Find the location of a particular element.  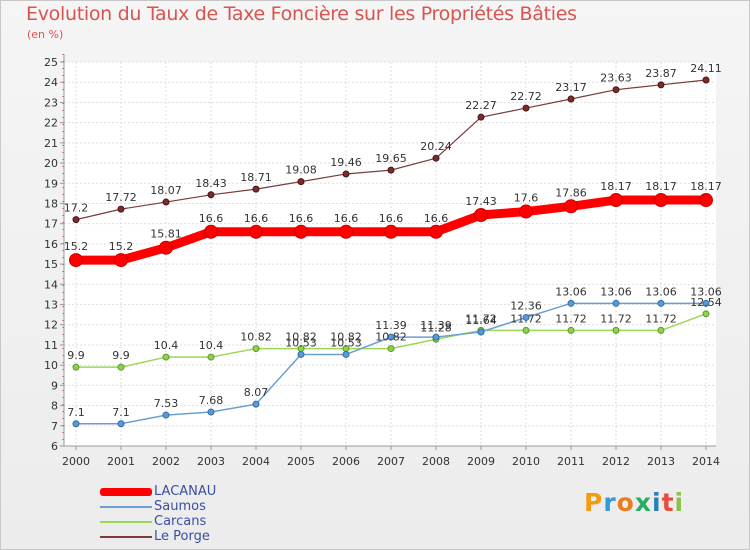

y-tick-label: 22 is located at coordinates (51, 123).